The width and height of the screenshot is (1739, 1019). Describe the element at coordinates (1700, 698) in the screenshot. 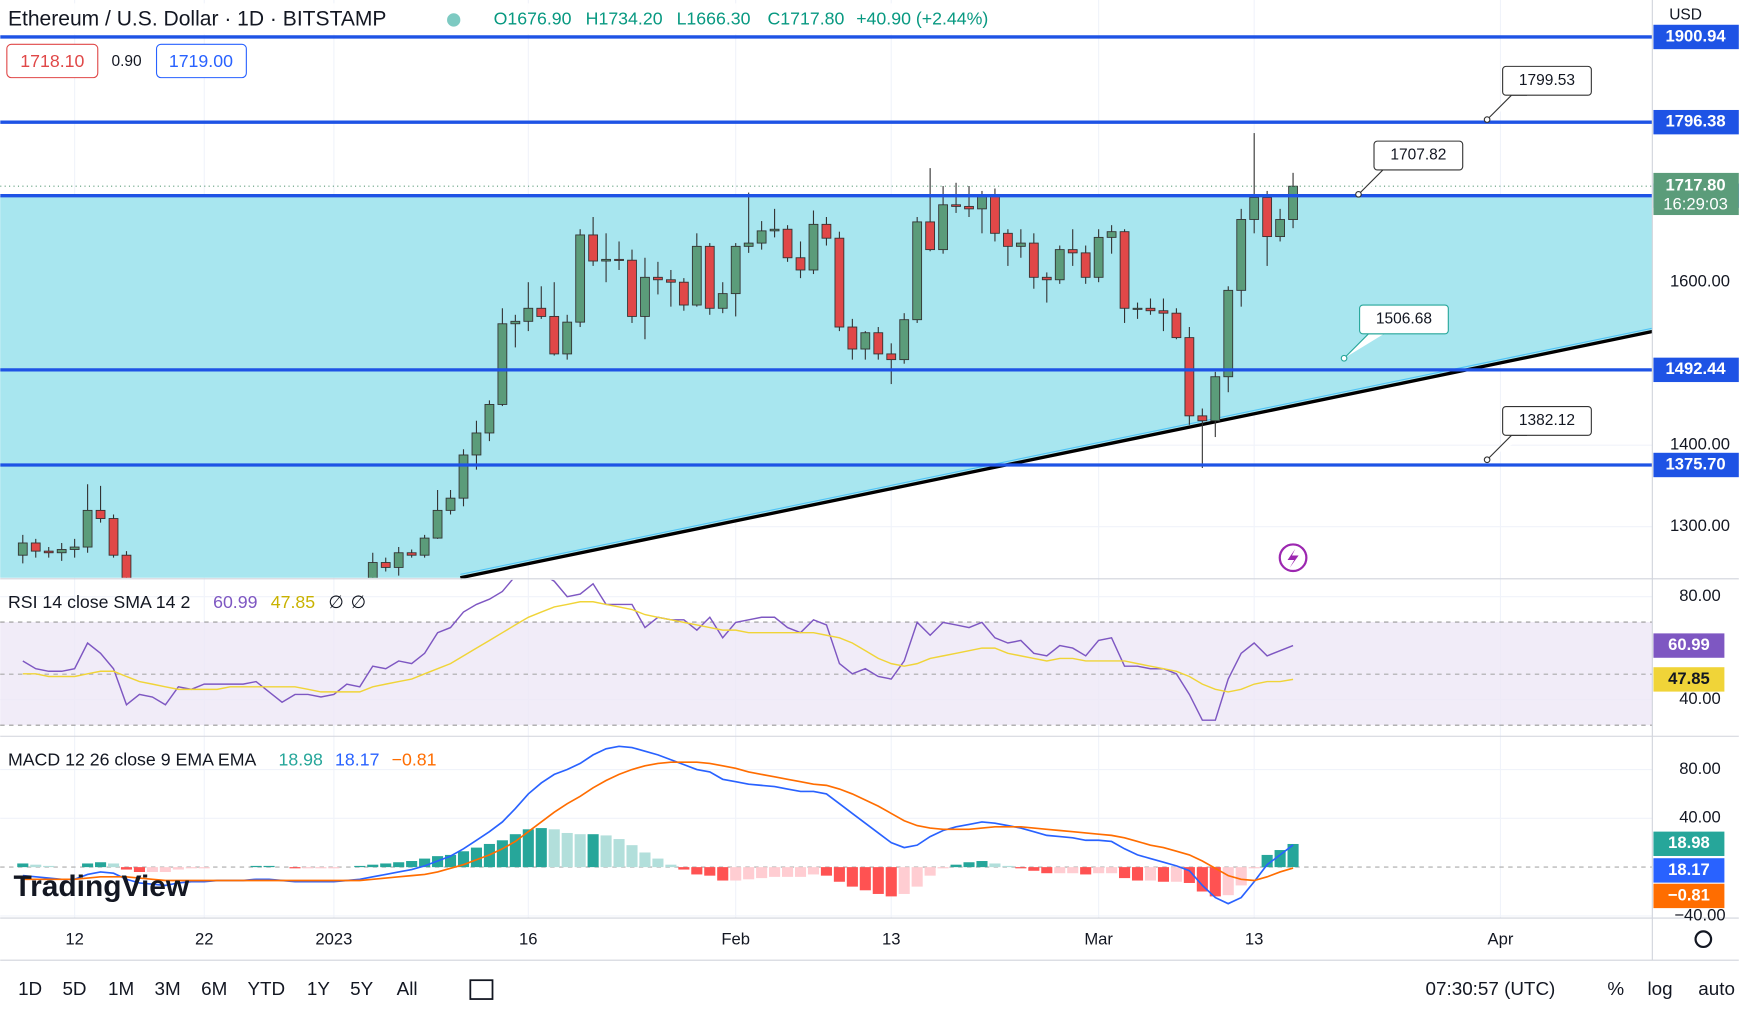

I see `indicator-tick-label: 40.00` at that location.